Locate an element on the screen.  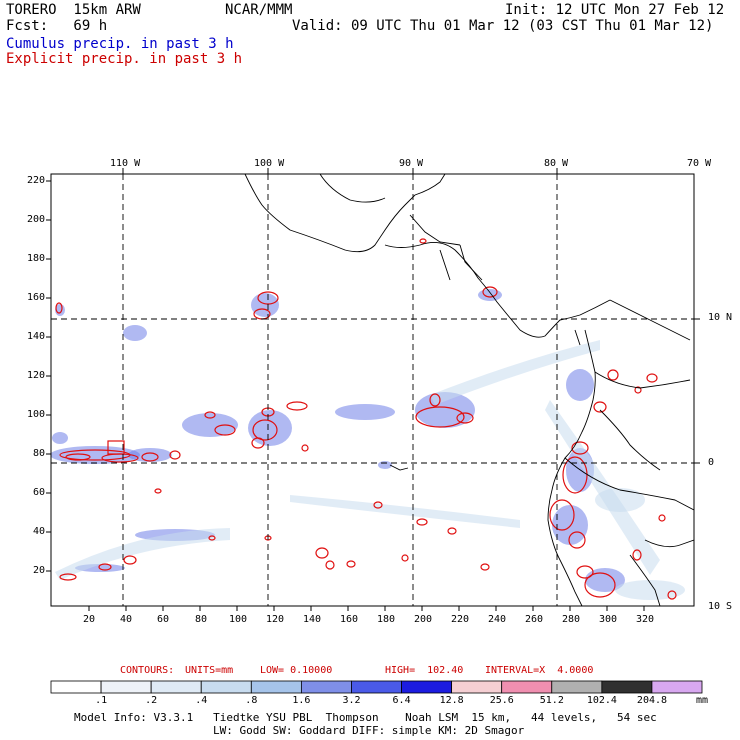
x-tick-240: 240 is located at coordinates (497, 619).